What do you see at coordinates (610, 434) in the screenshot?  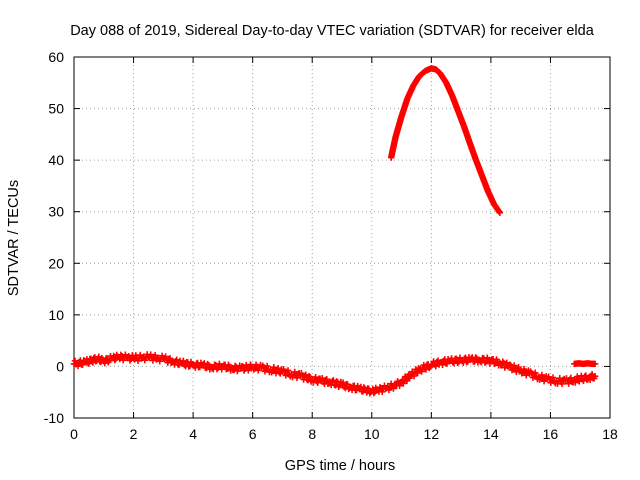 I see `x-tick-label: 18` at bounding box center [610, 434].